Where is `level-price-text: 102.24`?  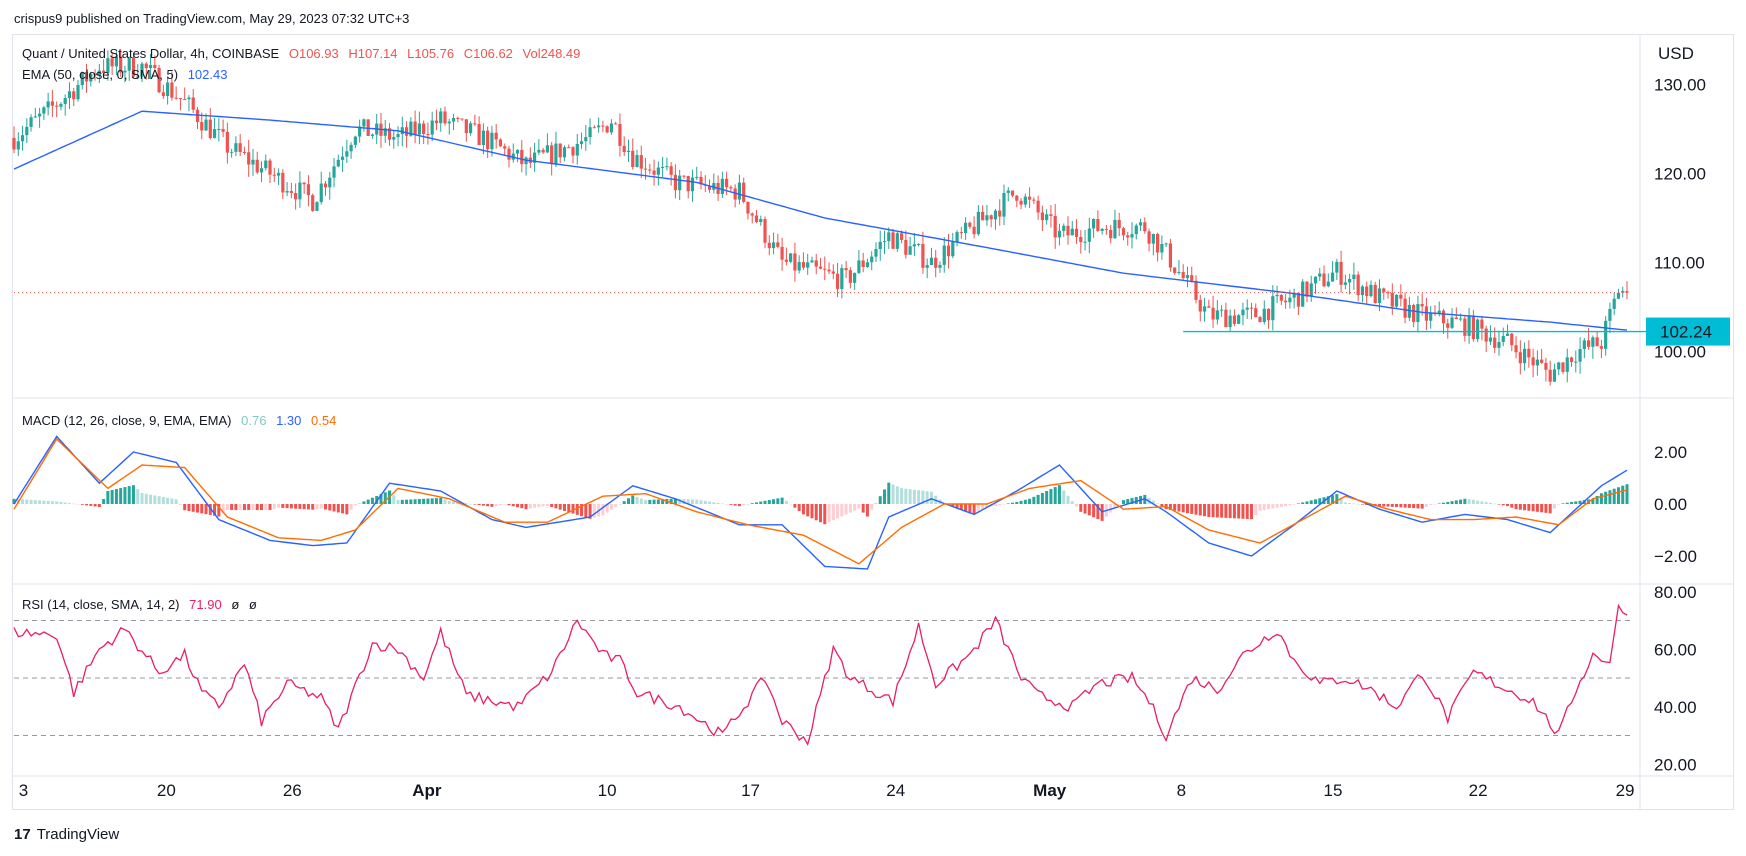 level-price-text: 102.24 is located at coordinates (1686, 332).